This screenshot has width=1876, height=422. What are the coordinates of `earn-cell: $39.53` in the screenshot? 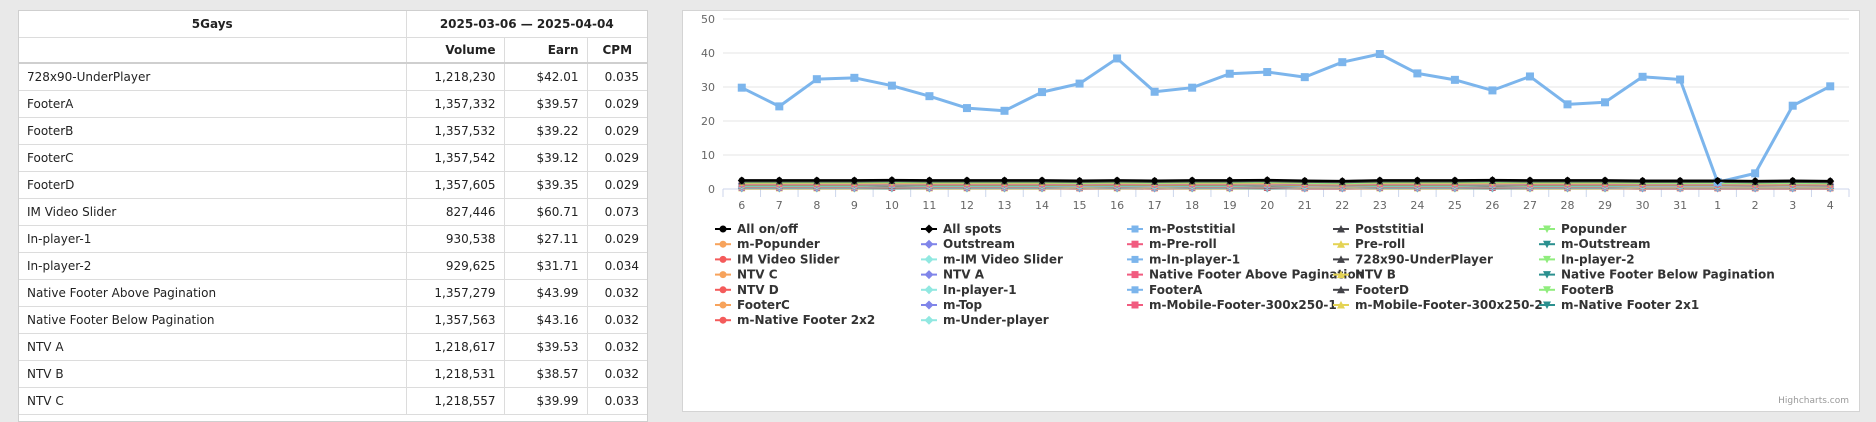 It's located at (545, 346).